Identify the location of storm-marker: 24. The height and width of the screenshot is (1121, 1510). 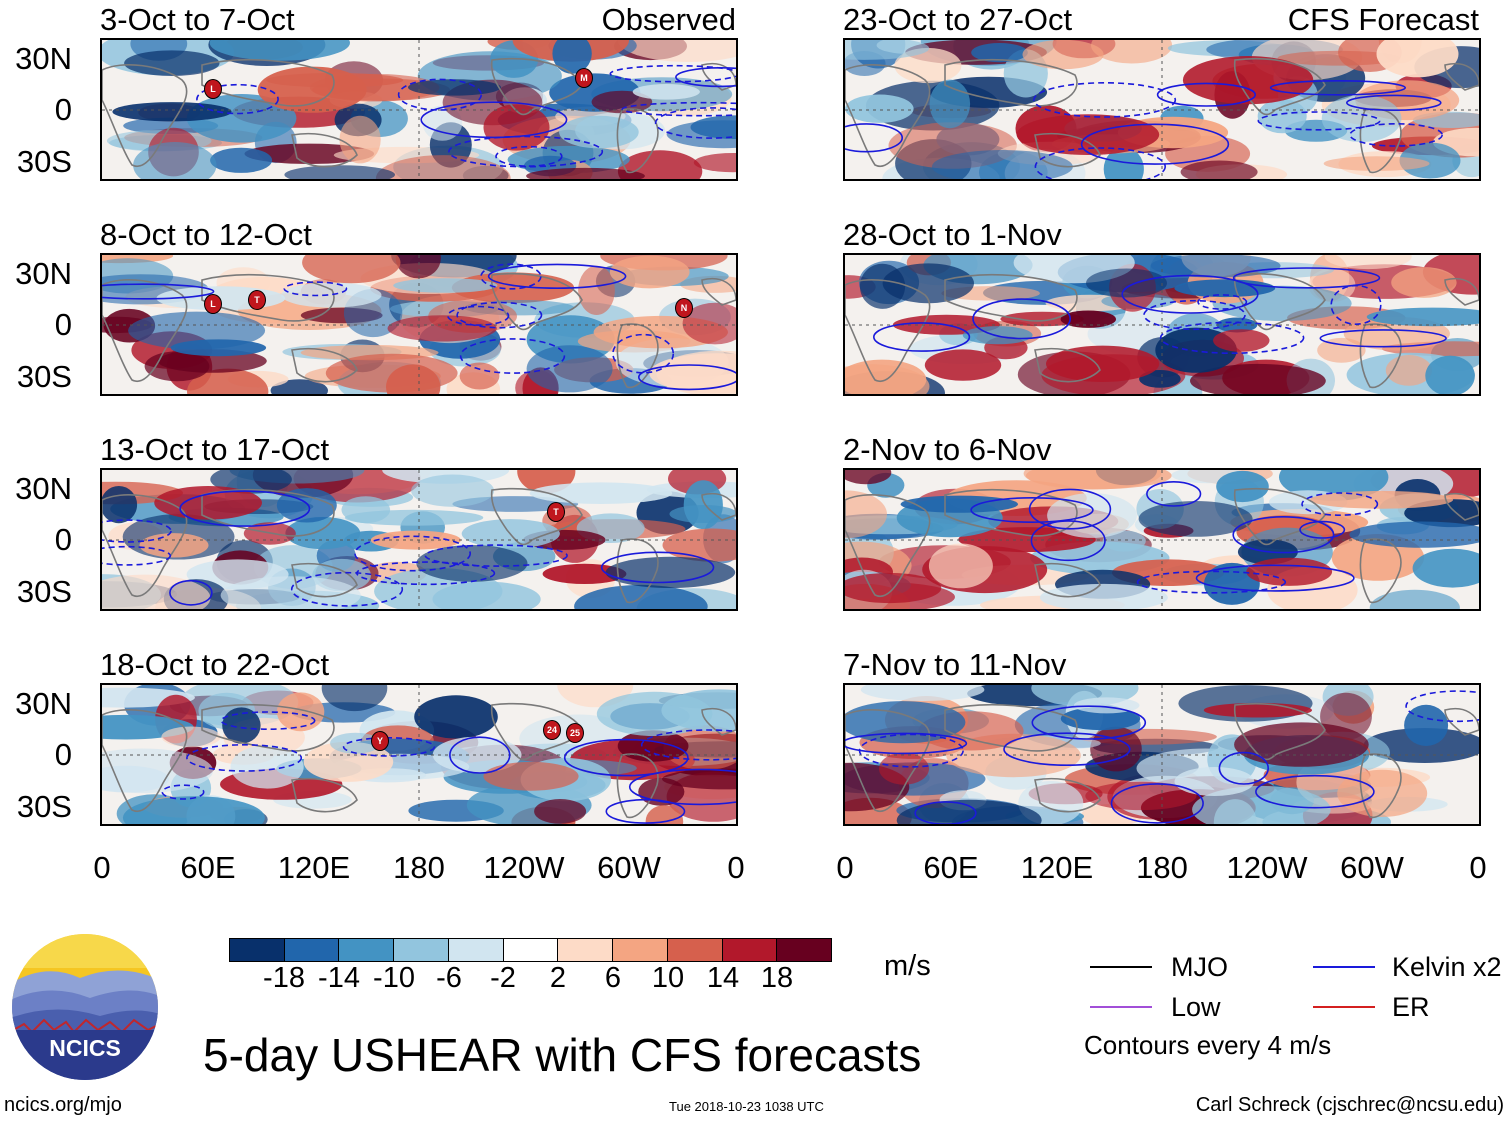
(552, 730).